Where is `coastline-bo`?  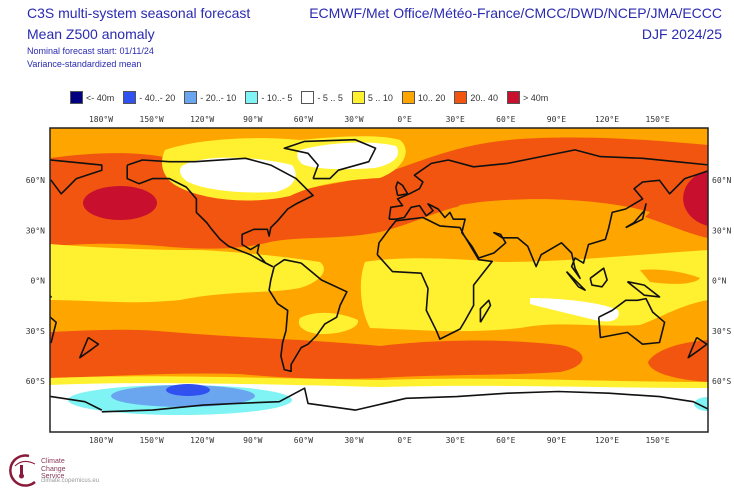 coastline-bo is located at coordinates (598, 277).